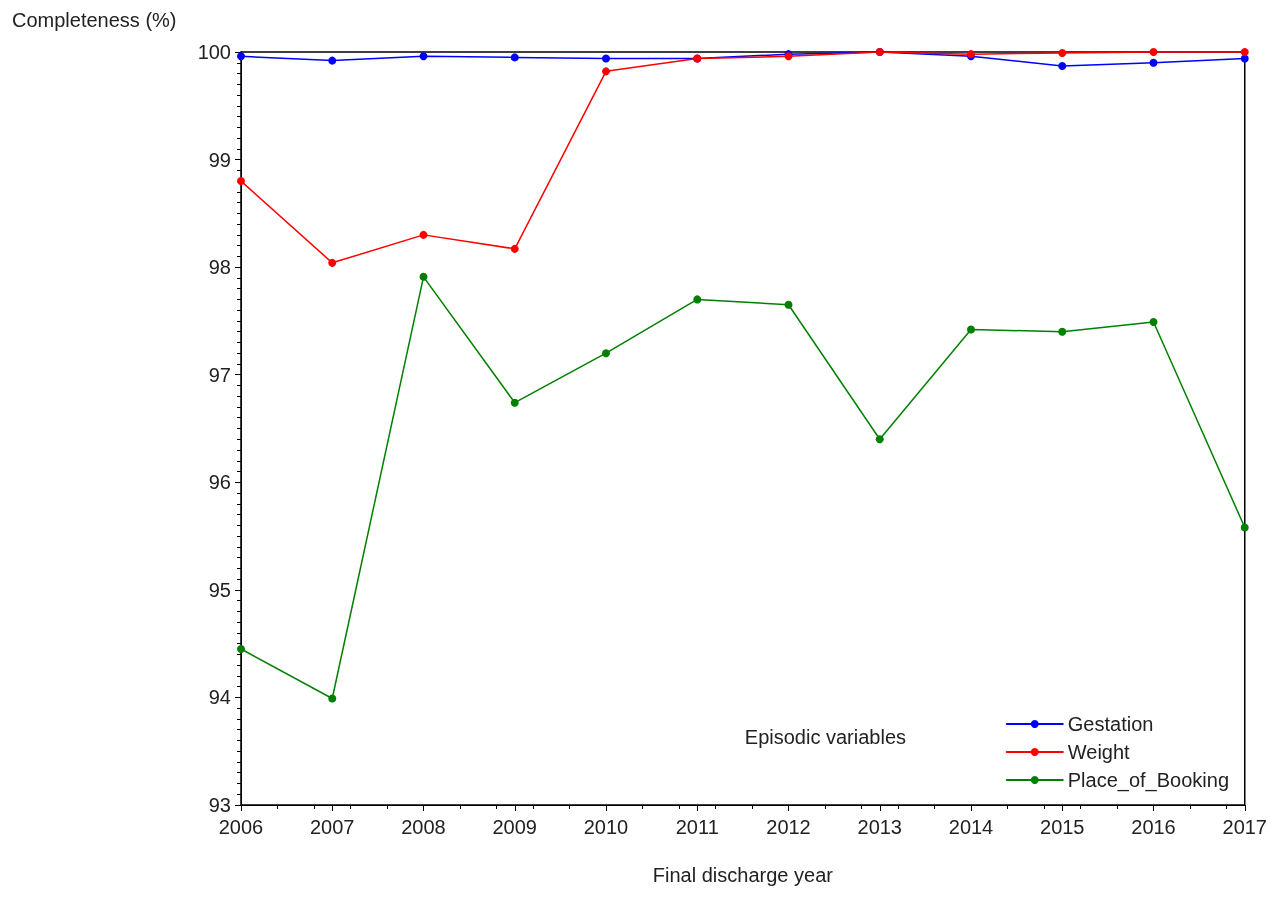  What do you see at coordinates (423, 827) in the screenshot?
I see `x-tick-label: 2008` at bounding box center [423, 827].